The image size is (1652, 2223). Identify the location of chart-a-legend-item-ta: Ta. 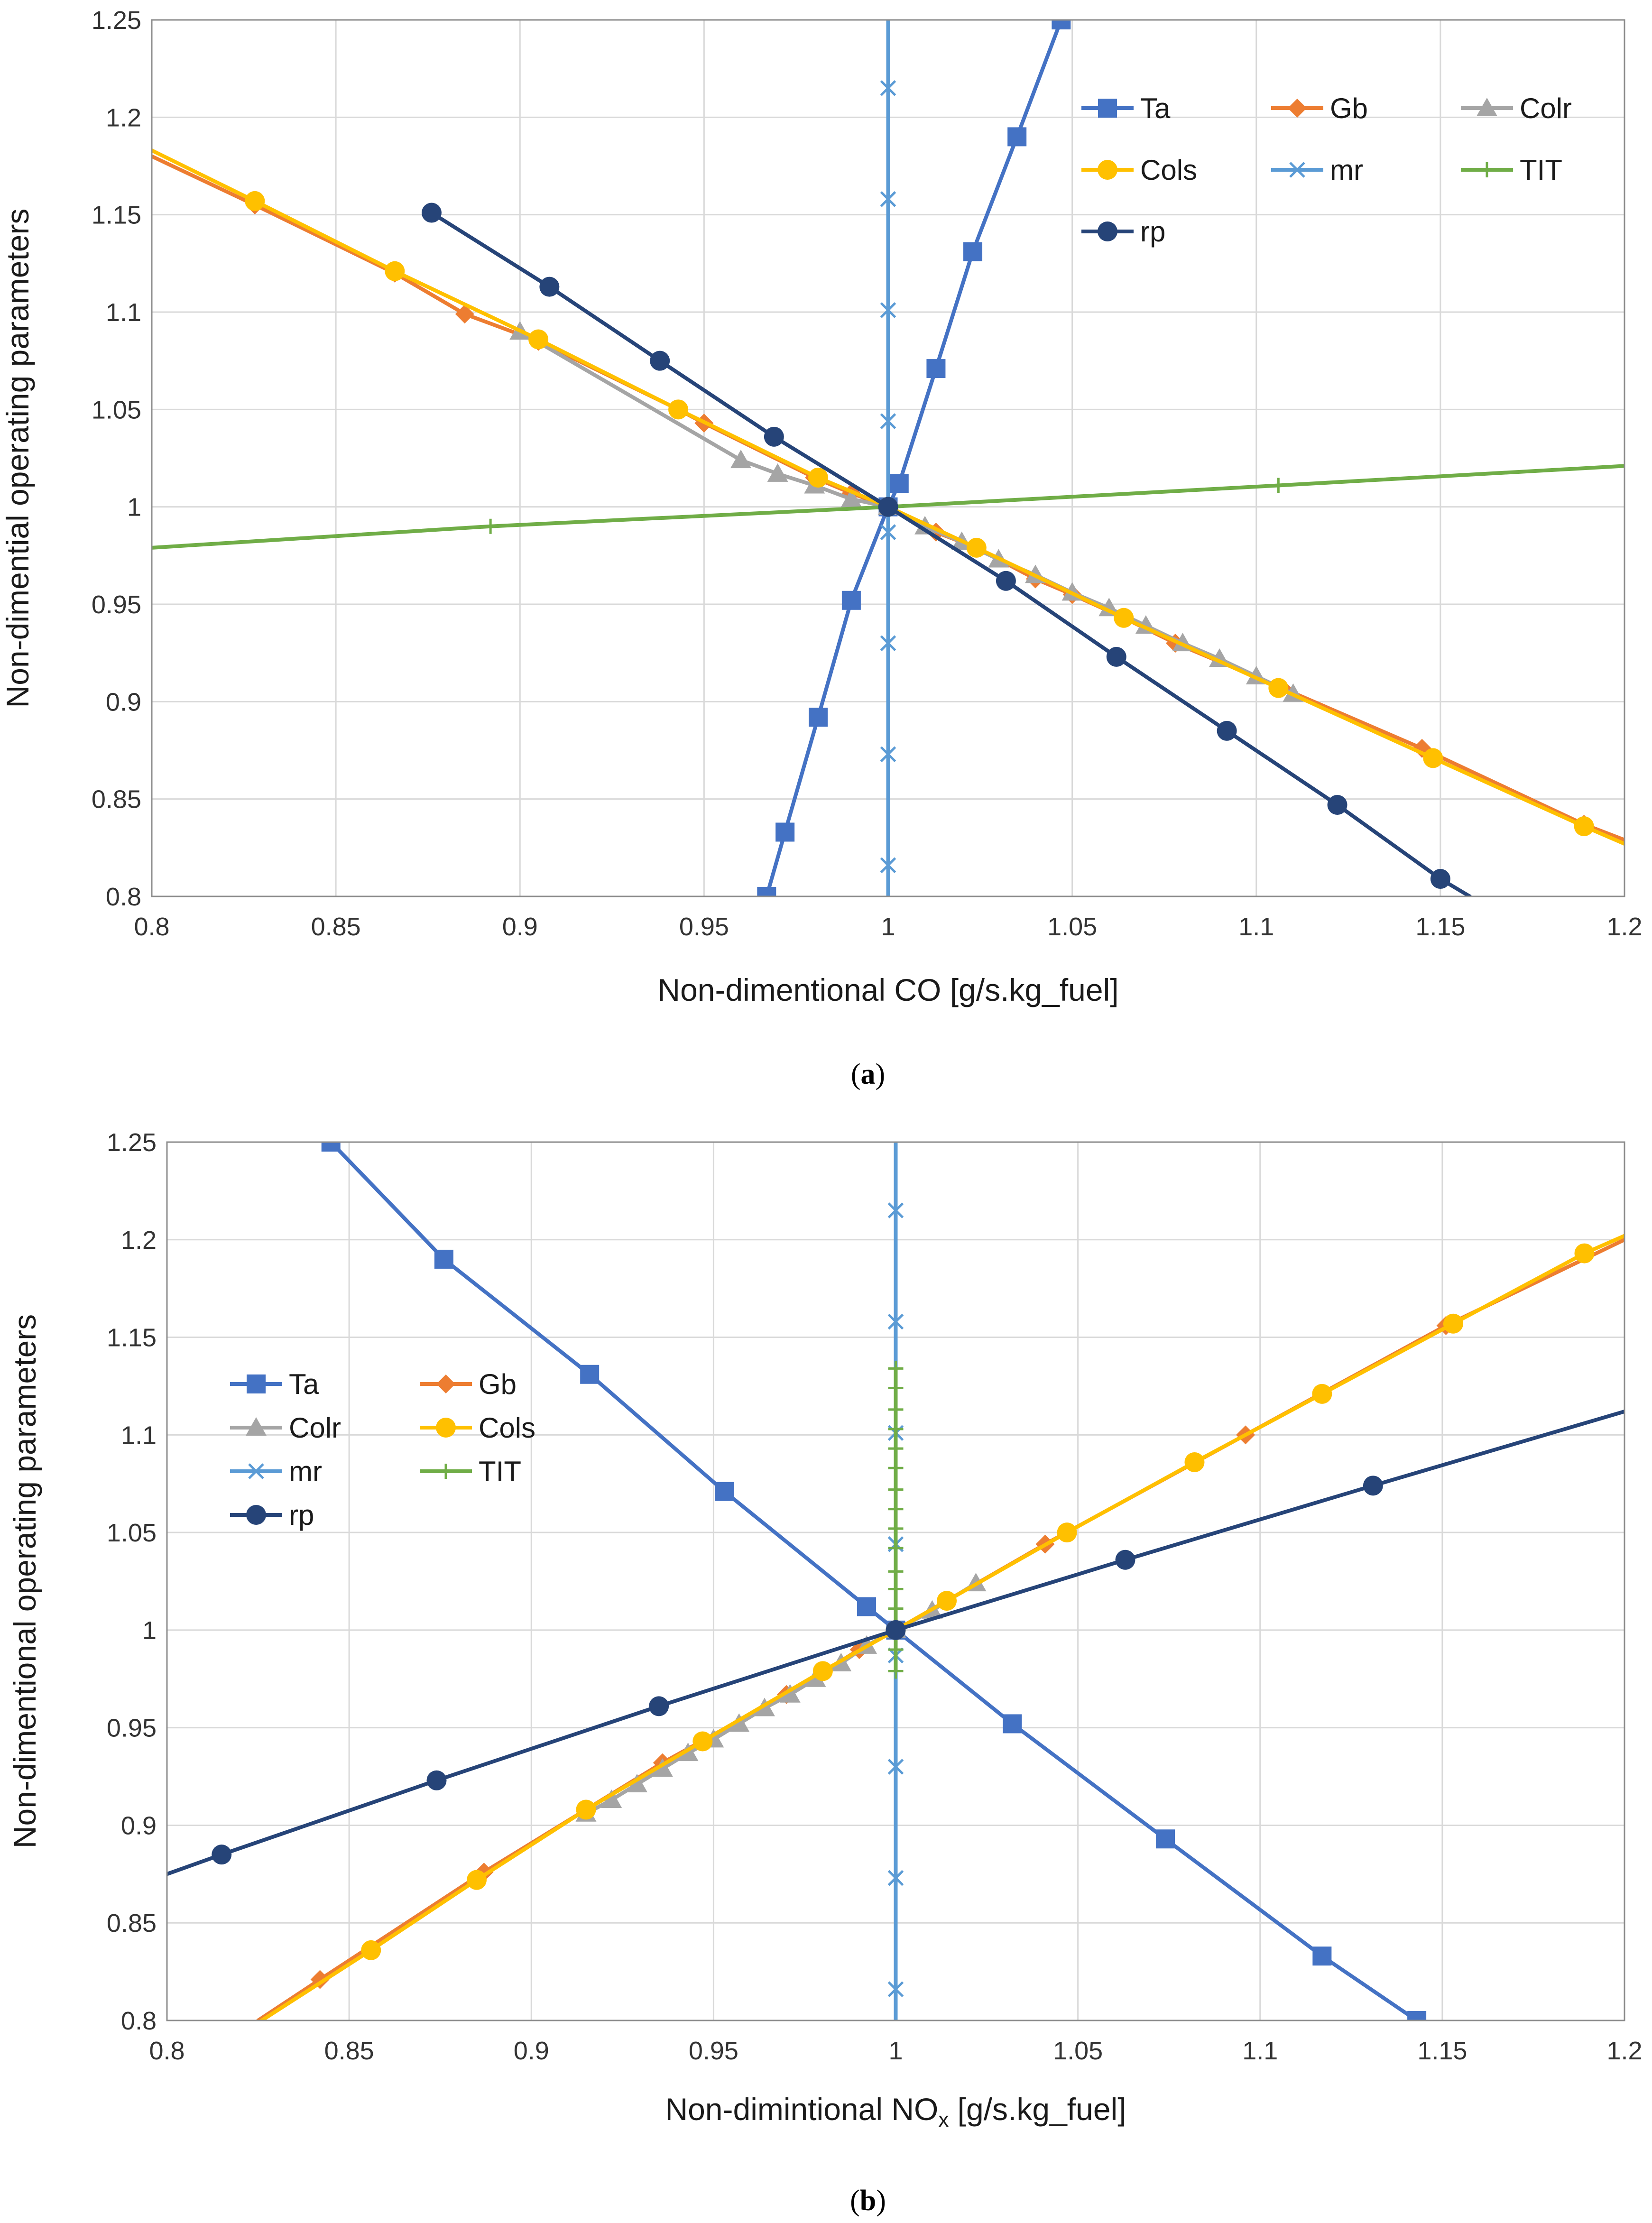
(1126, 108).